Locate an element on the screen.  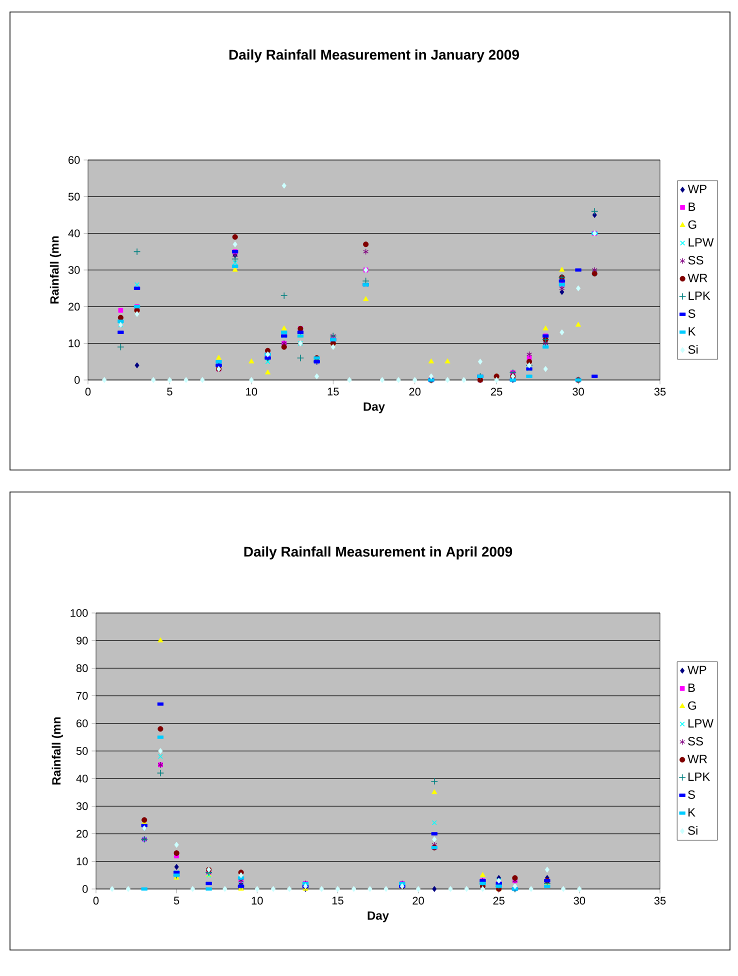
y-tick-label: 80 is located at coordinates (82, 668).